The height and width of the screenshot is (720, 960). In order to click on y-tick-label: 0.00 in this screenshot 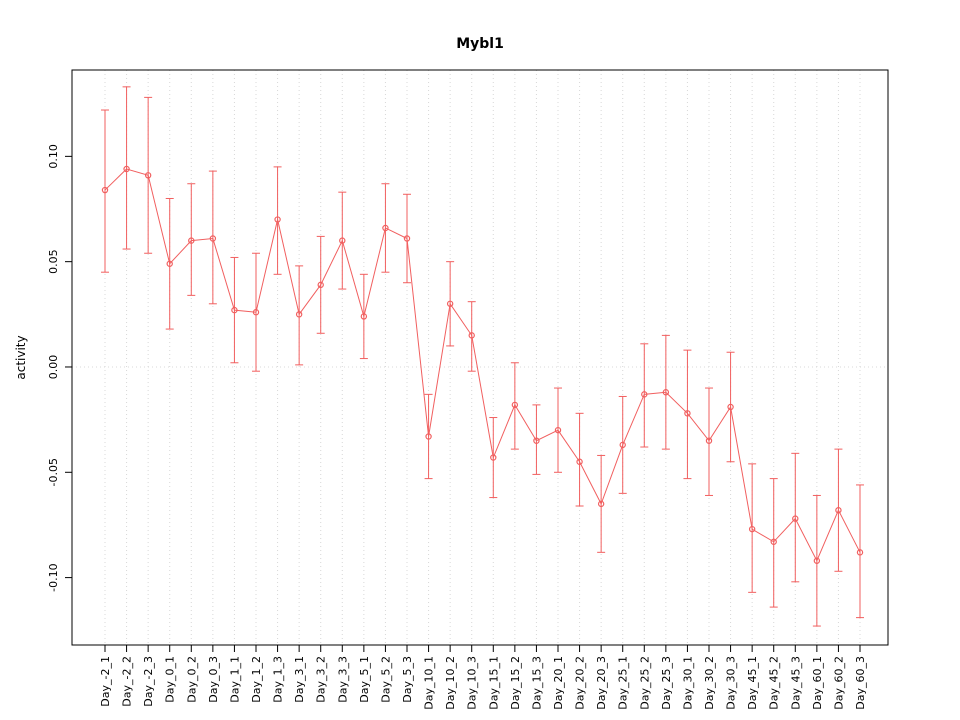, I will do `click(53, 367)`.